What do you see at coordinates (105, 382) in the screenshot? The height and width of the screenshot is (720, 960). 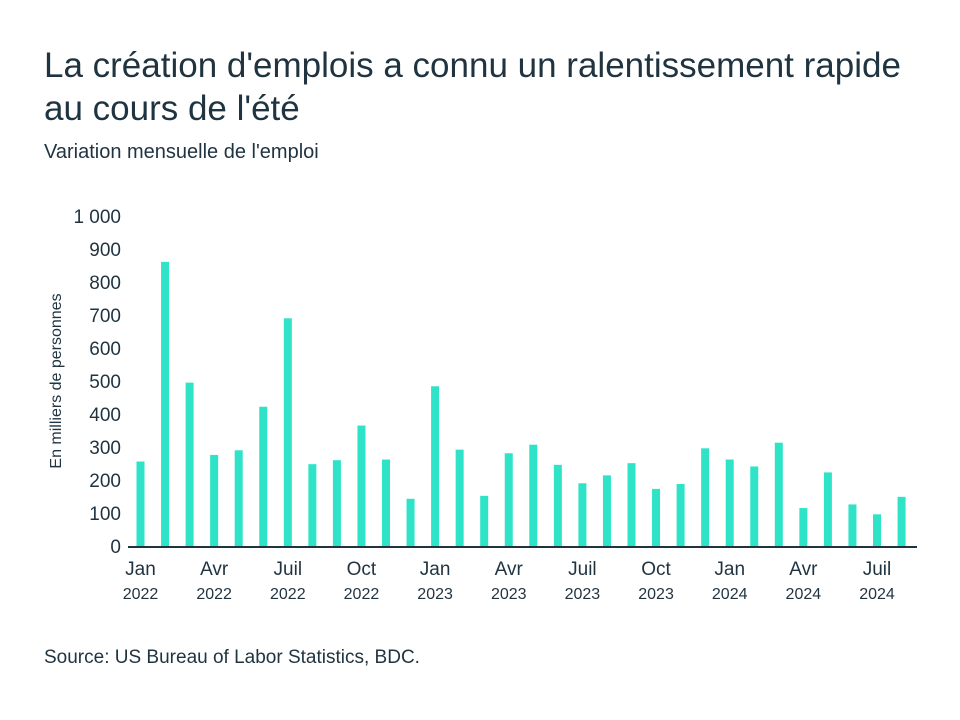 I see `y-tick-label: 500` at bounding box center [105, 382].